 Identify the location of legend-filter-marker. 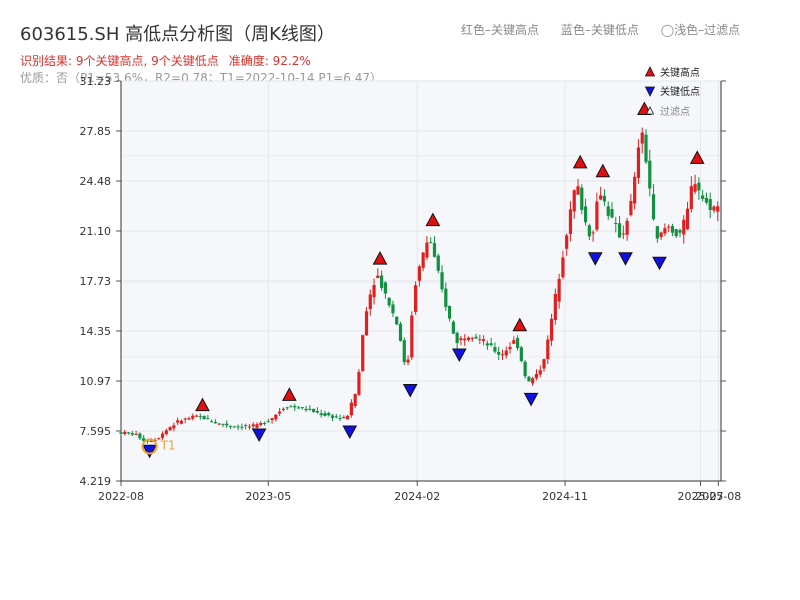
(650, 110).